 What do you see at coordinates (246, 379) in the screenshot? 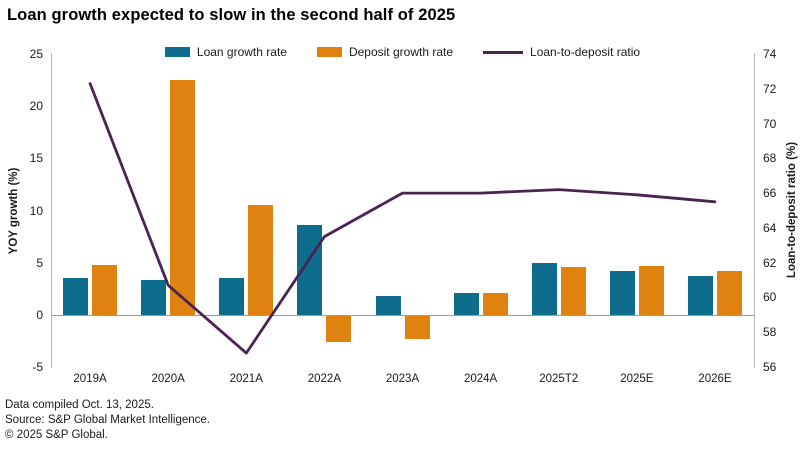
I see `category-label-2021A: 2021A` at bounding box center [246, 379].